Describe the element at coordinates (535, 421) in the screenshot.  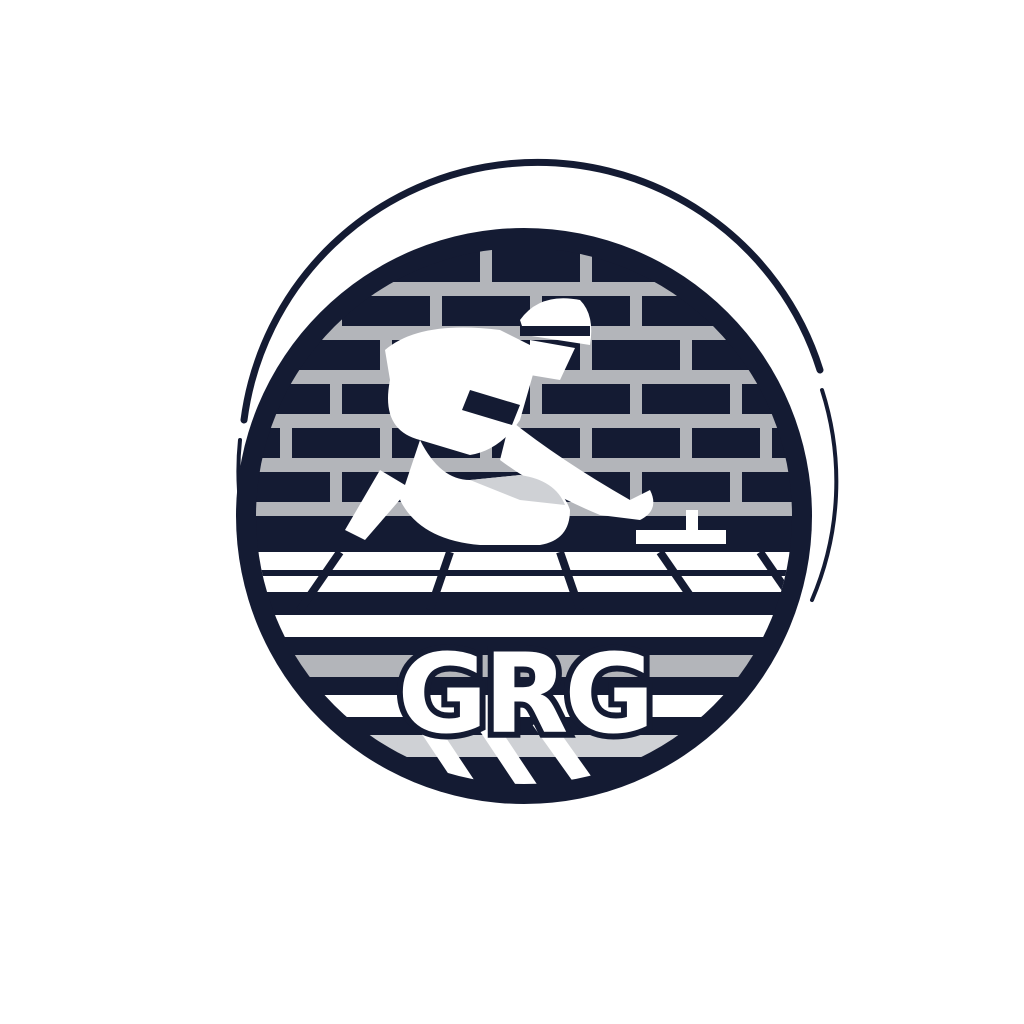
I see `roofer-worker-icon` at that location.